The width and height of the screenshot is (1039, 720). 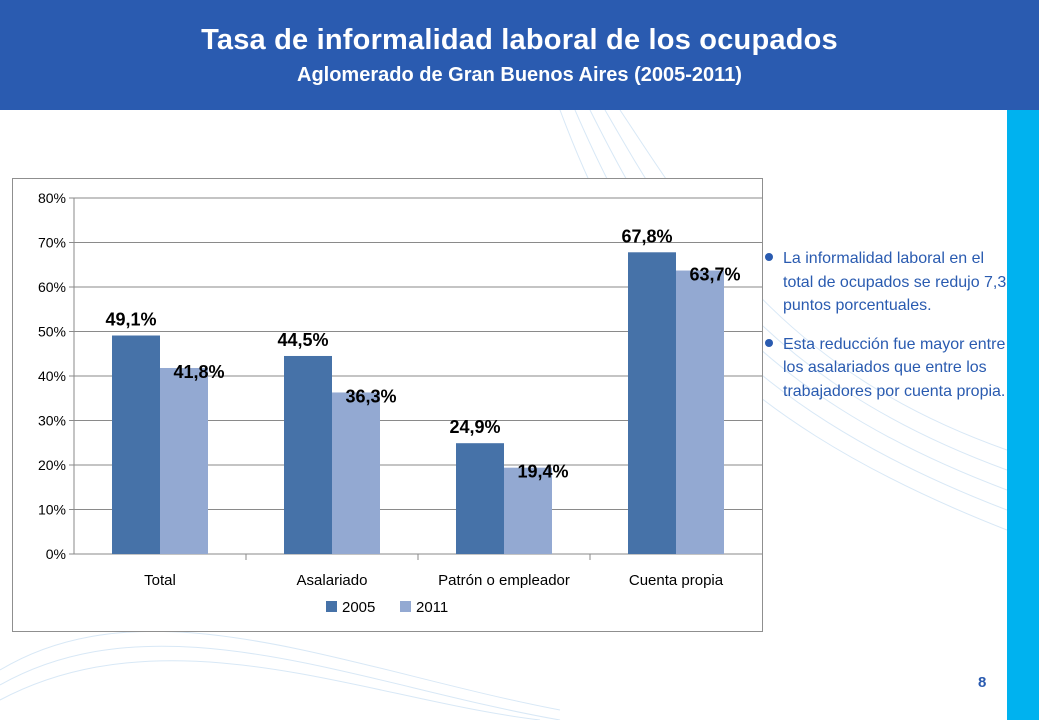 I want to click on x-tick-label: Cuenta propia, so click(x=676, y=580).